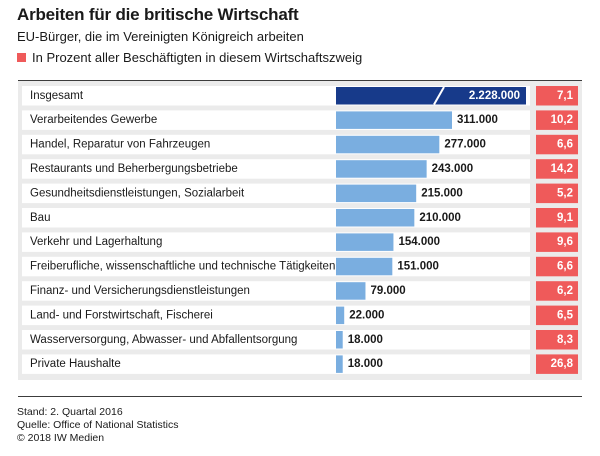 This screenshot has width=600, height=456. I want to click on percent-label: 5,2, so click(565, 193).